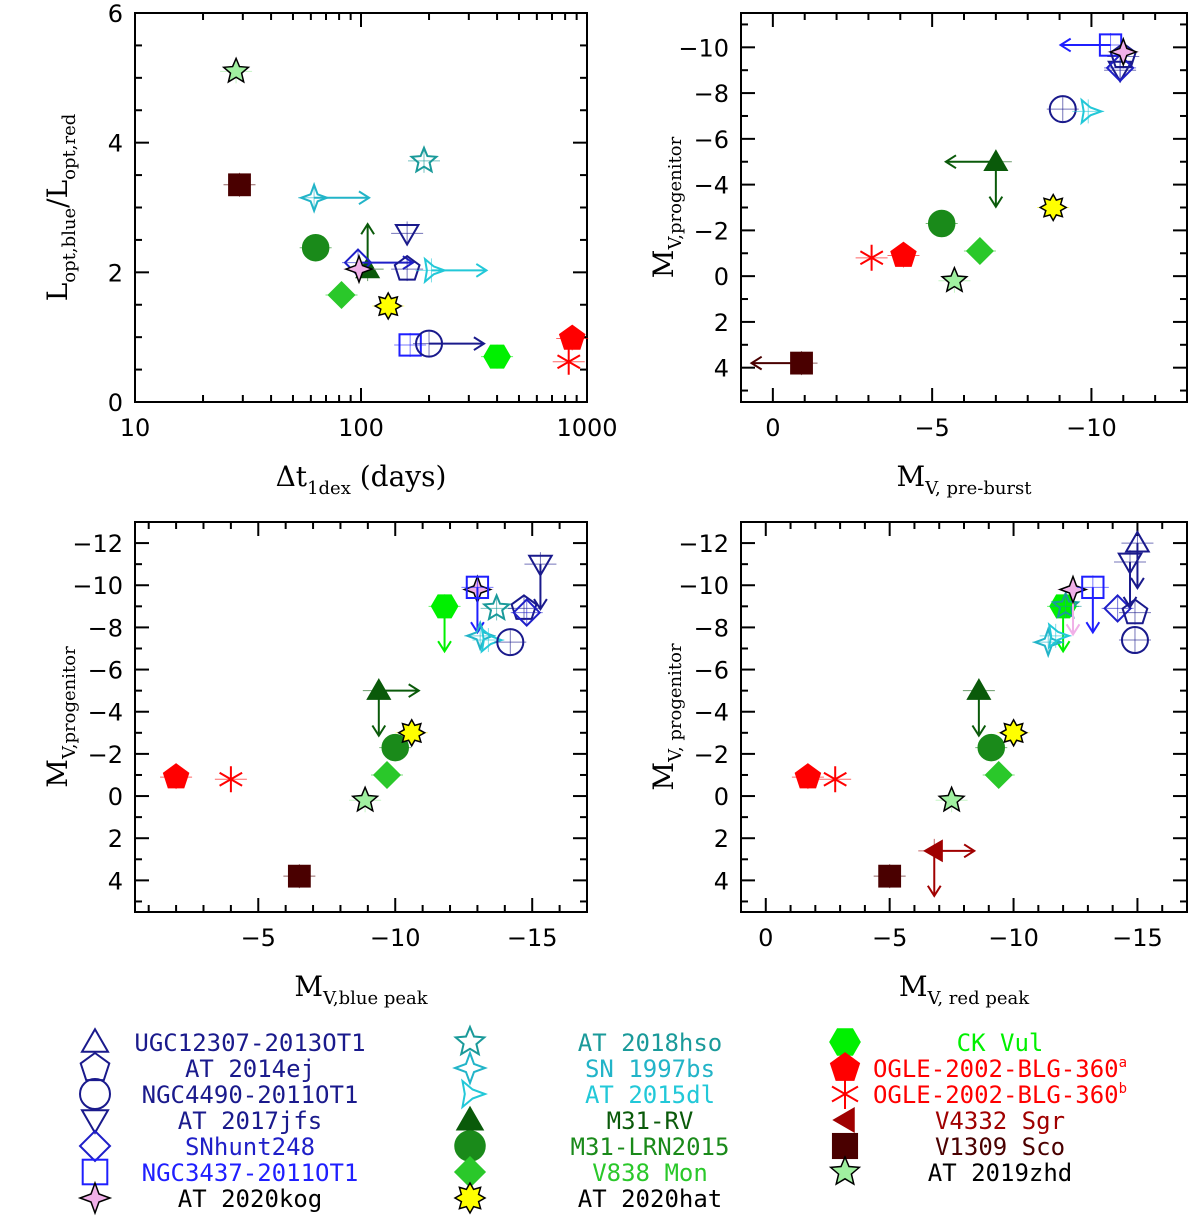 This screenshot has height=1227, width=1200. Describe the element at coordinates (201, 1121) in the screenshot. I see `legend-item-at17: AT 2017jfs` at that location.